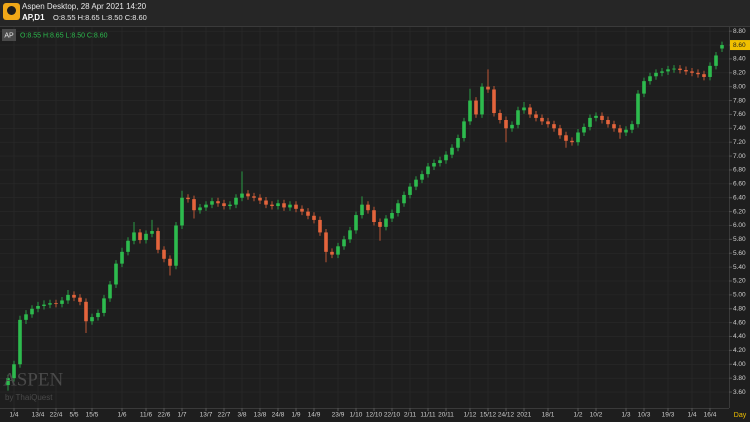  I want to click on x-tick-label: 2/11, so click(410, 415).